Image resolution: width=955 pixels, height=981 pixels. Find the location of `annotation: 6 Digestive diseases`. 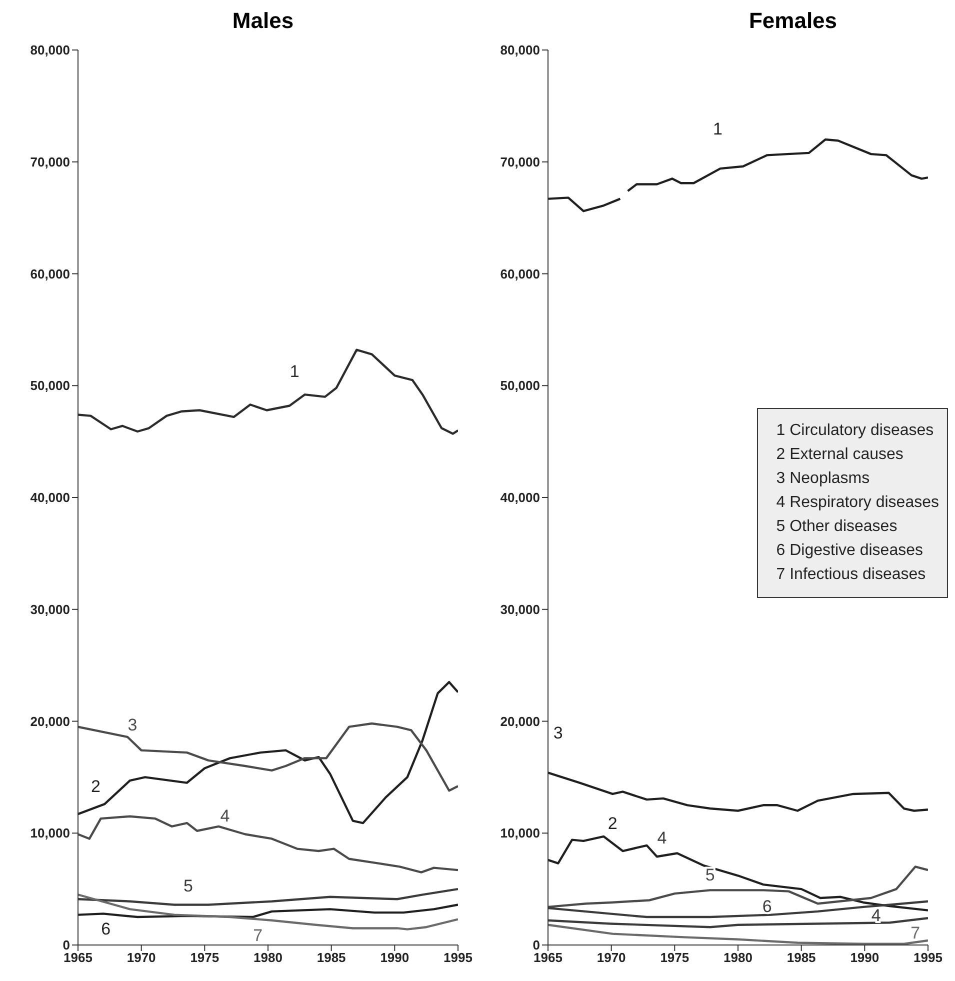

annotation: 6 Digestive diseases is located at coordinates (850, 551).